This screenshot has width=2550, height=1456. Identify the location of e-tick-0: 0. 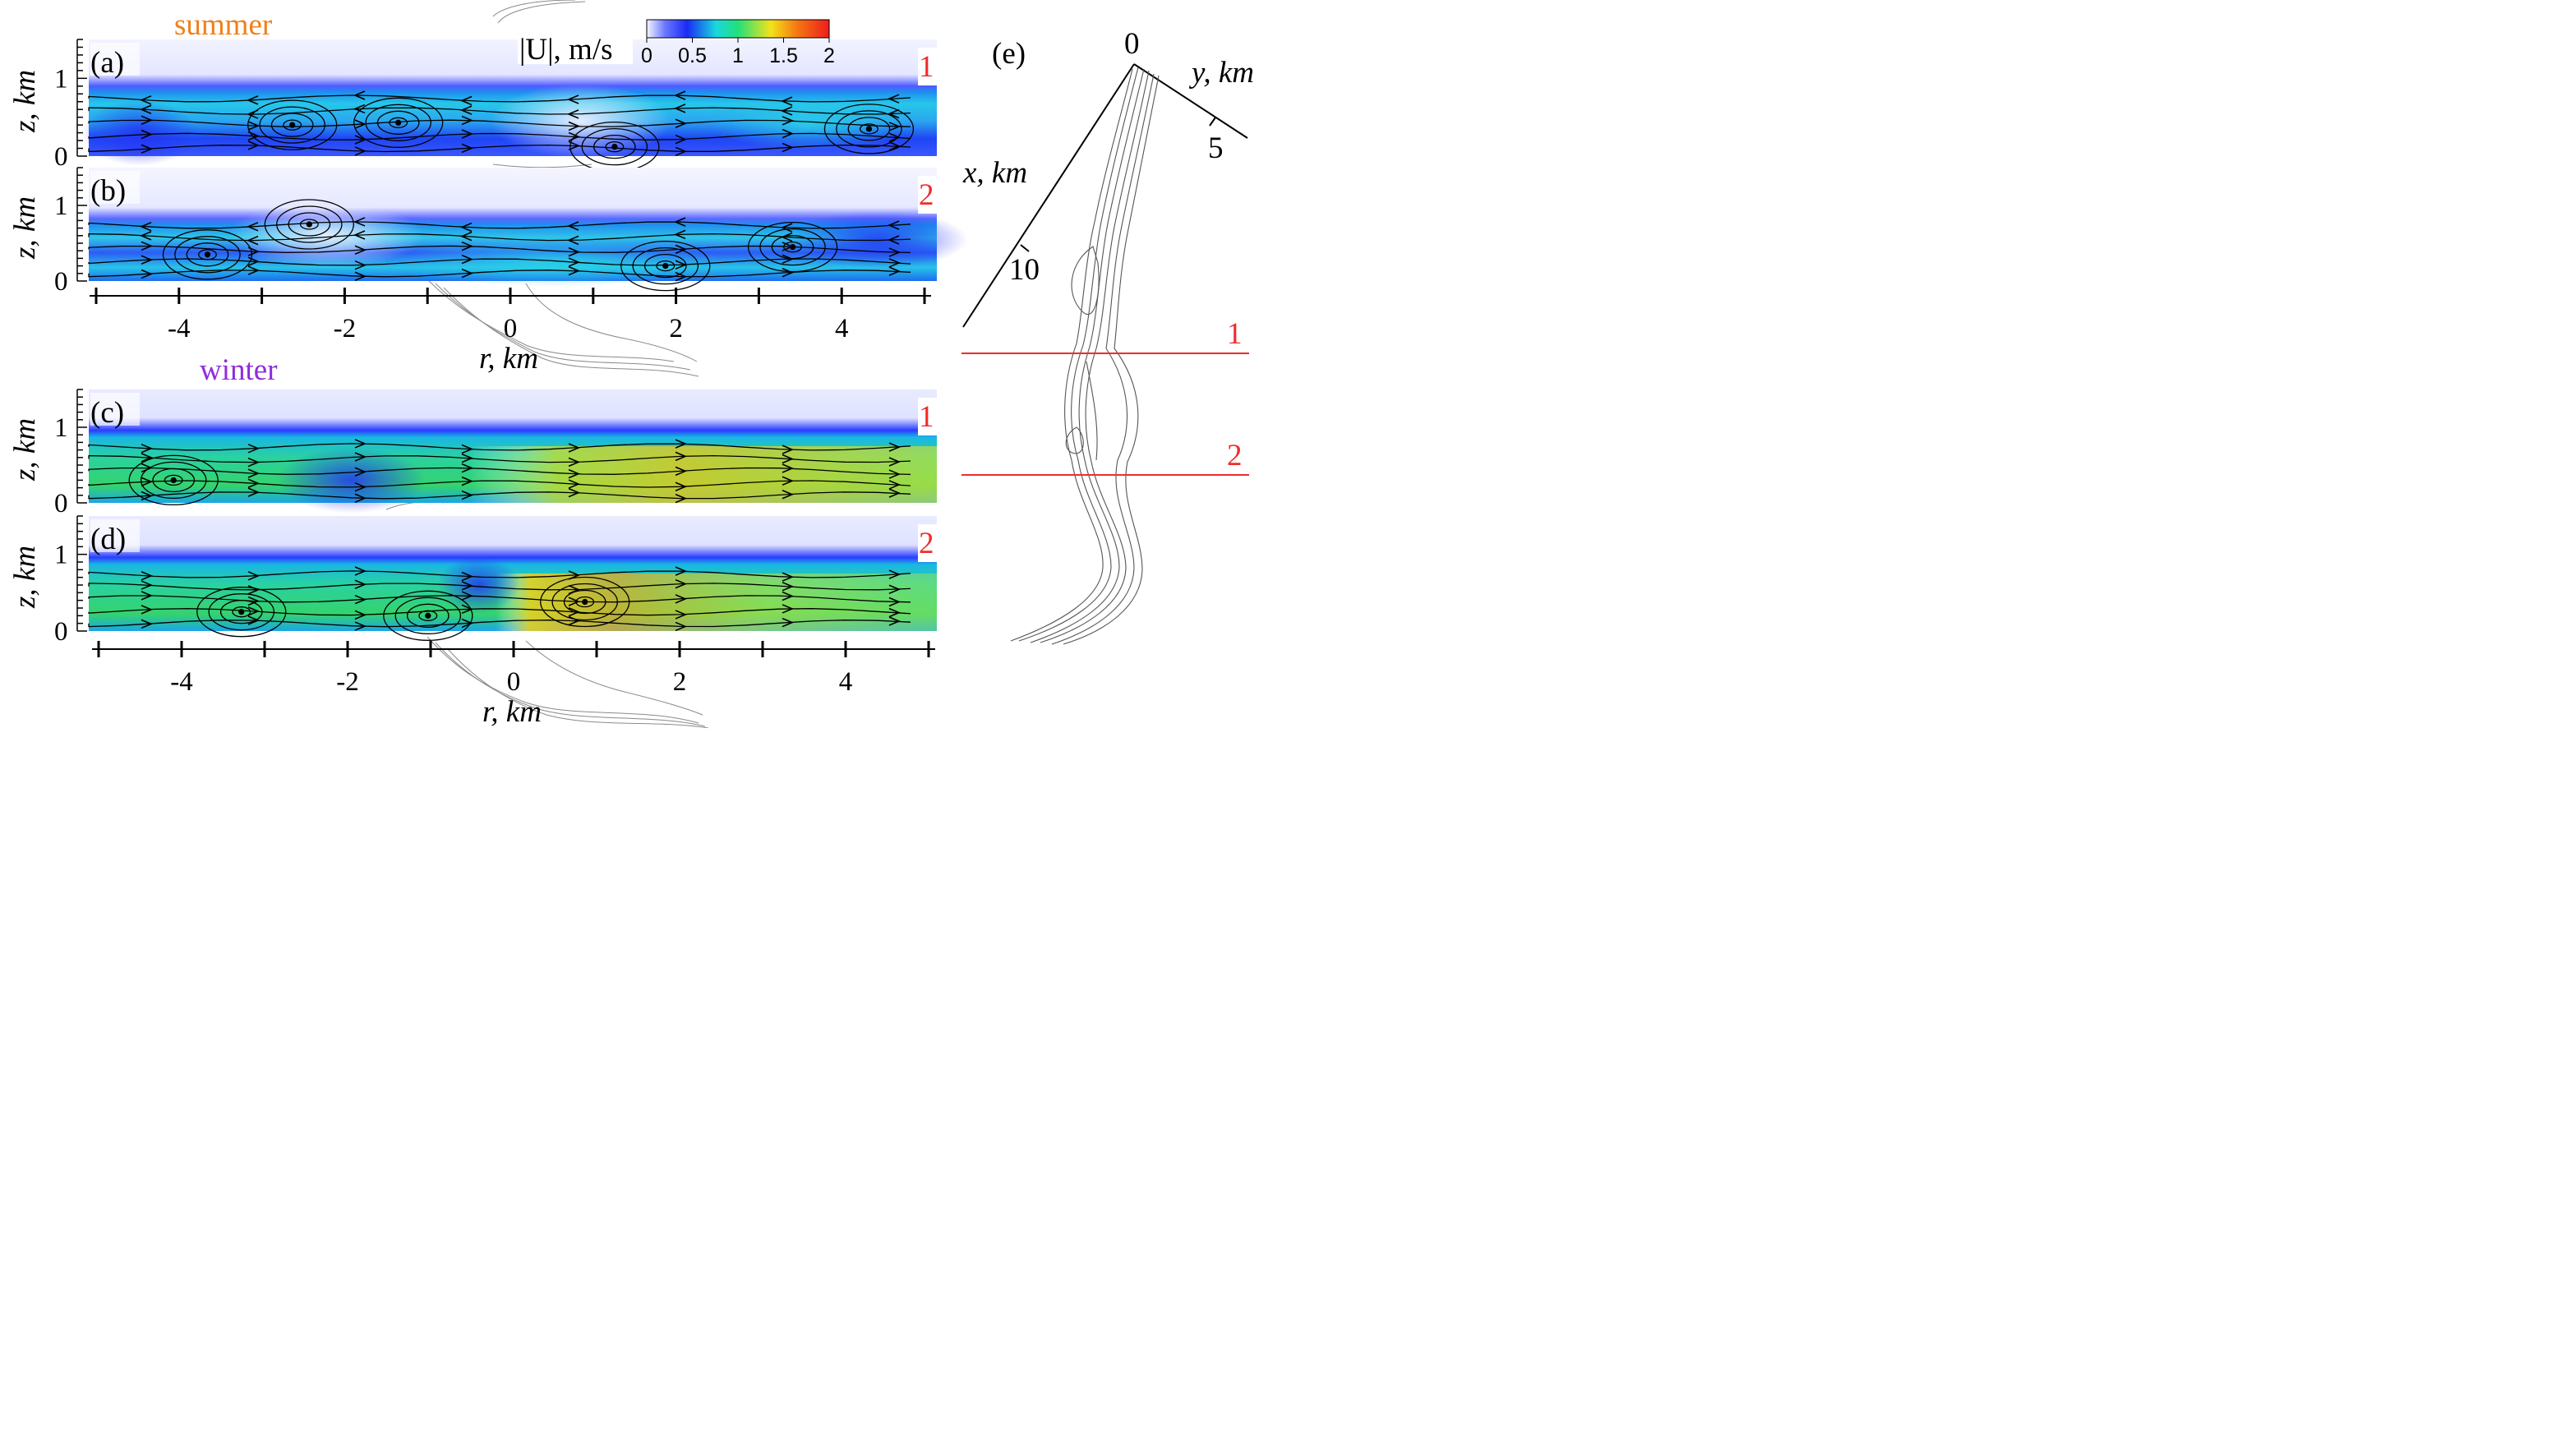
(1132, 44).